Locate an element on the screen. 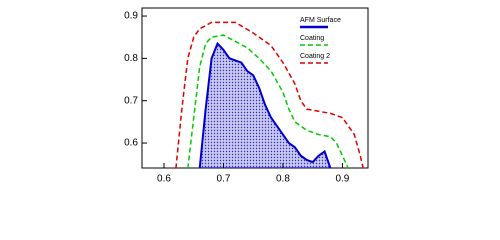 This screenshot has width=500, height=240. y-tick-label: 0.6 is located at coordinates (131, 143).